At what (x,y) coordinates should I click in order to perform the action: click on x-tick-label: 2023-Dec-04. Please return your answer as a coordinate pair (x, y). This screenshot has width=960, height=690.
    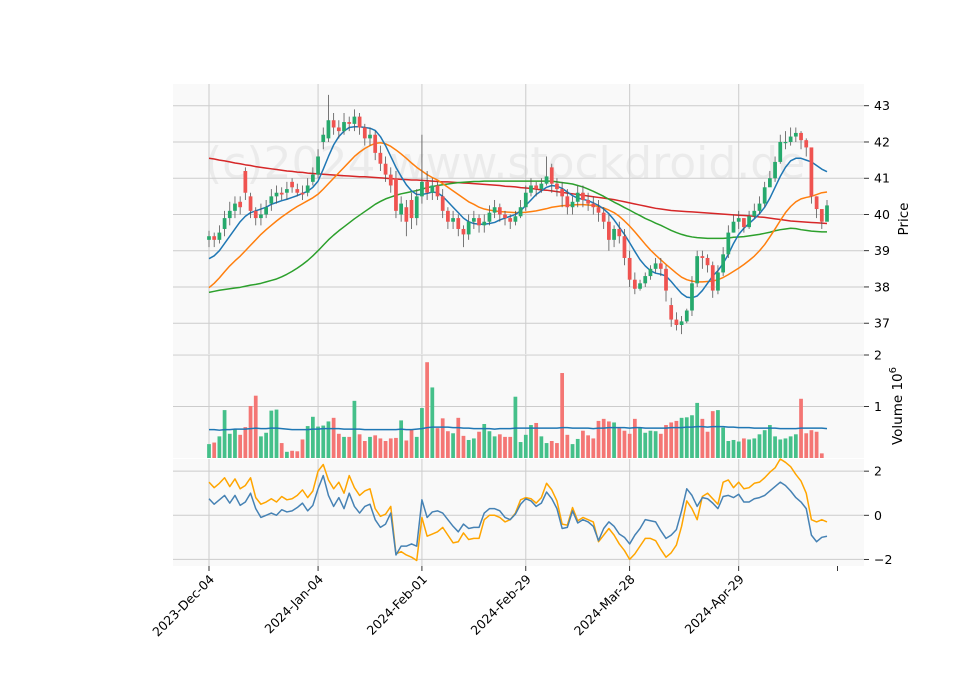
    Looking at the image, I should click on (183, 605).